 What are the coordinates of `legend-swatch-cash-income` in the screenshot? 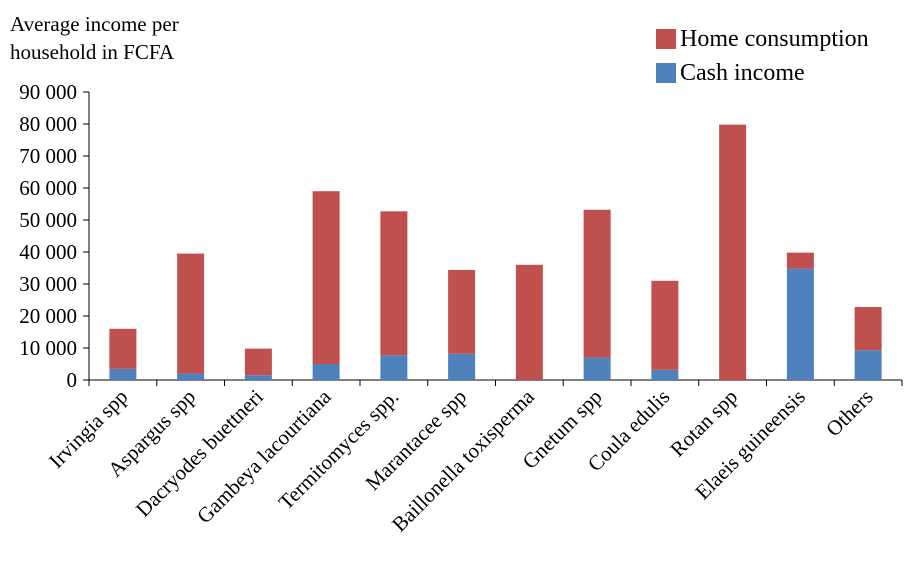 It's located at (666, 73).